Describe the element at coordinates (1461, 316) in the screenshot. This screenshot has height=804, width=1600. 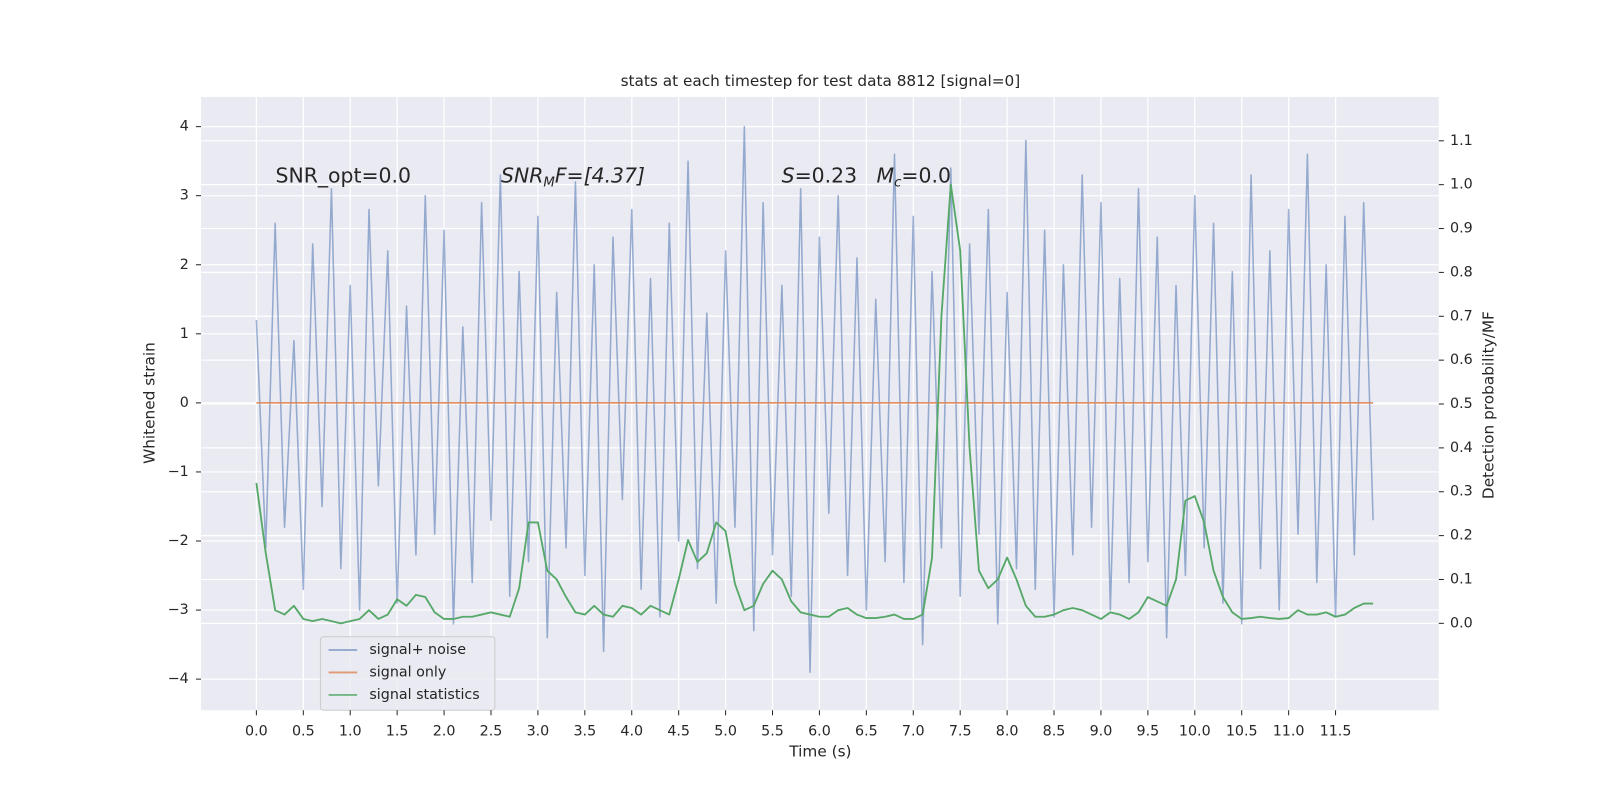
I see `y2-tick-label: 0.7` at that location.